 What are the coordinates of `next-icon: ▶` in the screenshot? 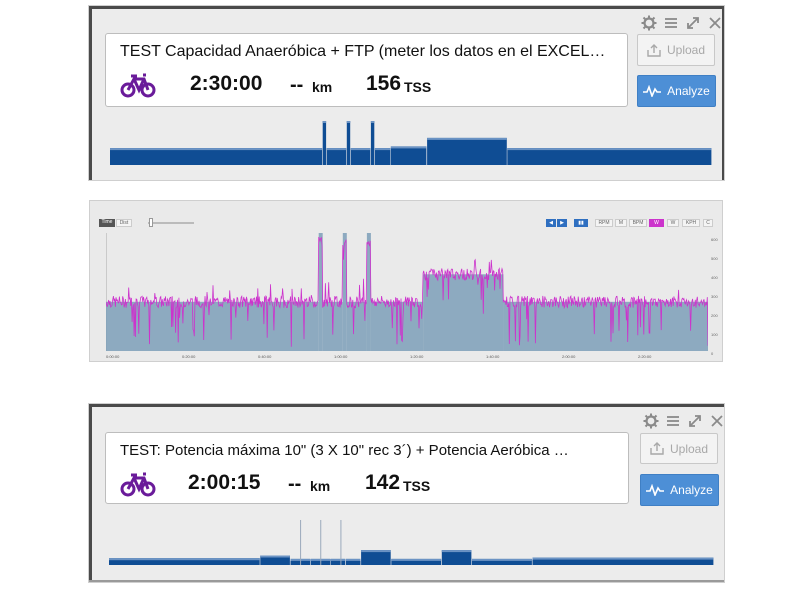 It's located at (562, 223).